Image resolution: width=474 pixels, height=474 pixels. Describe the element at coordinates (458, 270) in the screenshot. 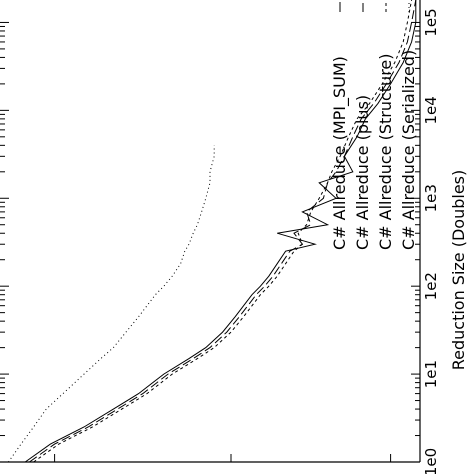

I see `x-axis-label: Reduction Size (Doubles)` at that location.